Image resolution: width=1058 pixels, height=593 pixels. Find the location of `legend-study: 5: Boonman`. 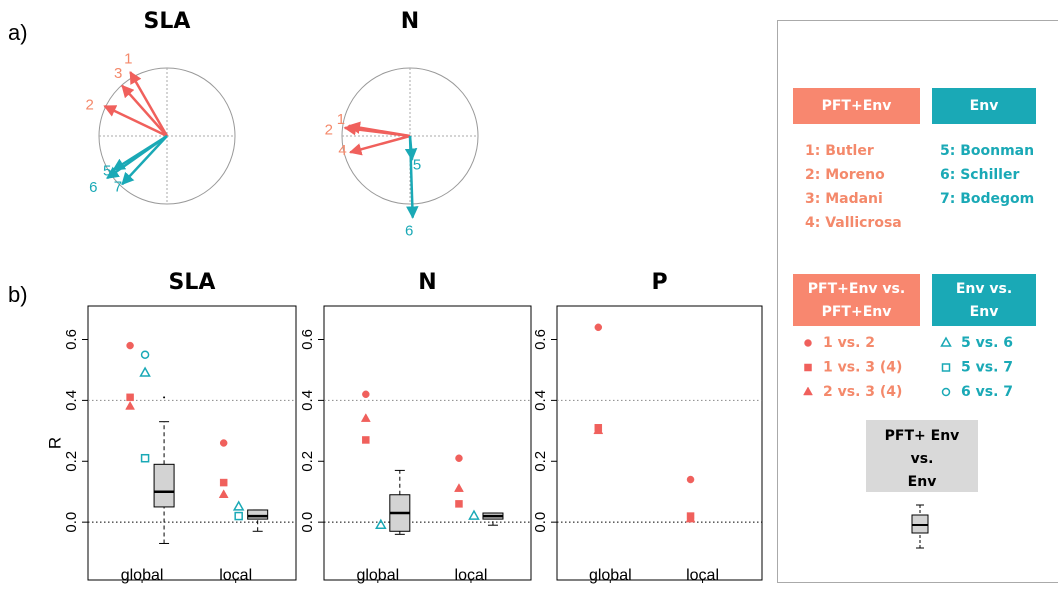

legend-study: 5: Boonman is located at coordinates (987, 151).